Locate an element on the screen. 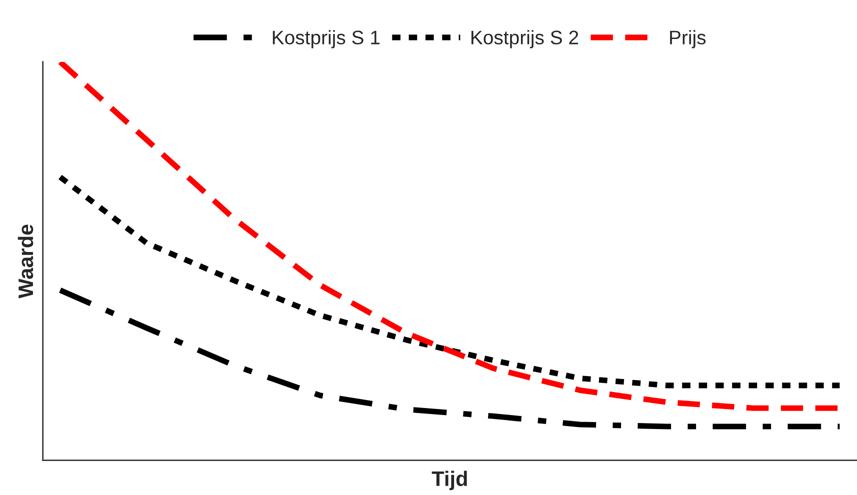 The image size is (857, 495). legend-label: Kostprijs S 1 is located at coordinates (326, 39).